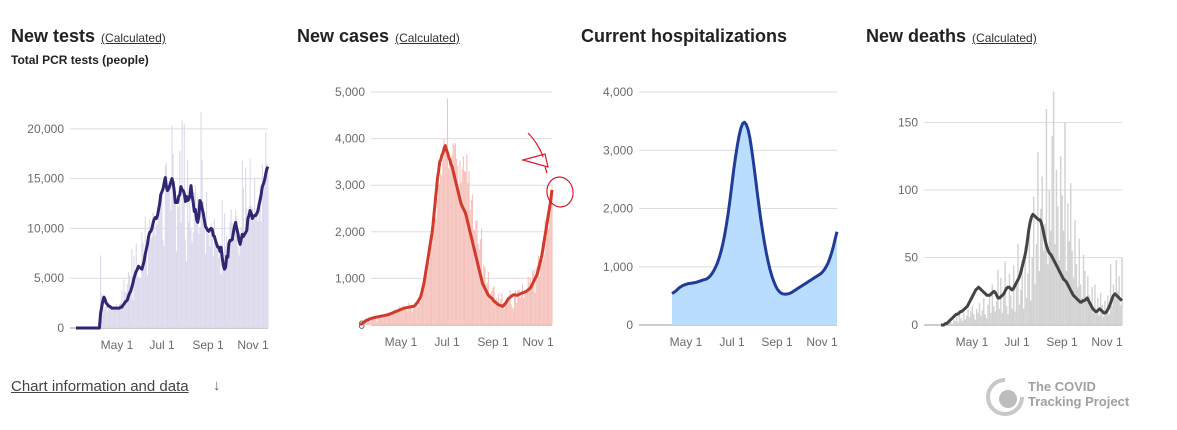 This screenshot has width=1177, height=430. Describe the element at coordinates (908, 190) in the screenshot. I see `y-tick-label: 100` at that location.